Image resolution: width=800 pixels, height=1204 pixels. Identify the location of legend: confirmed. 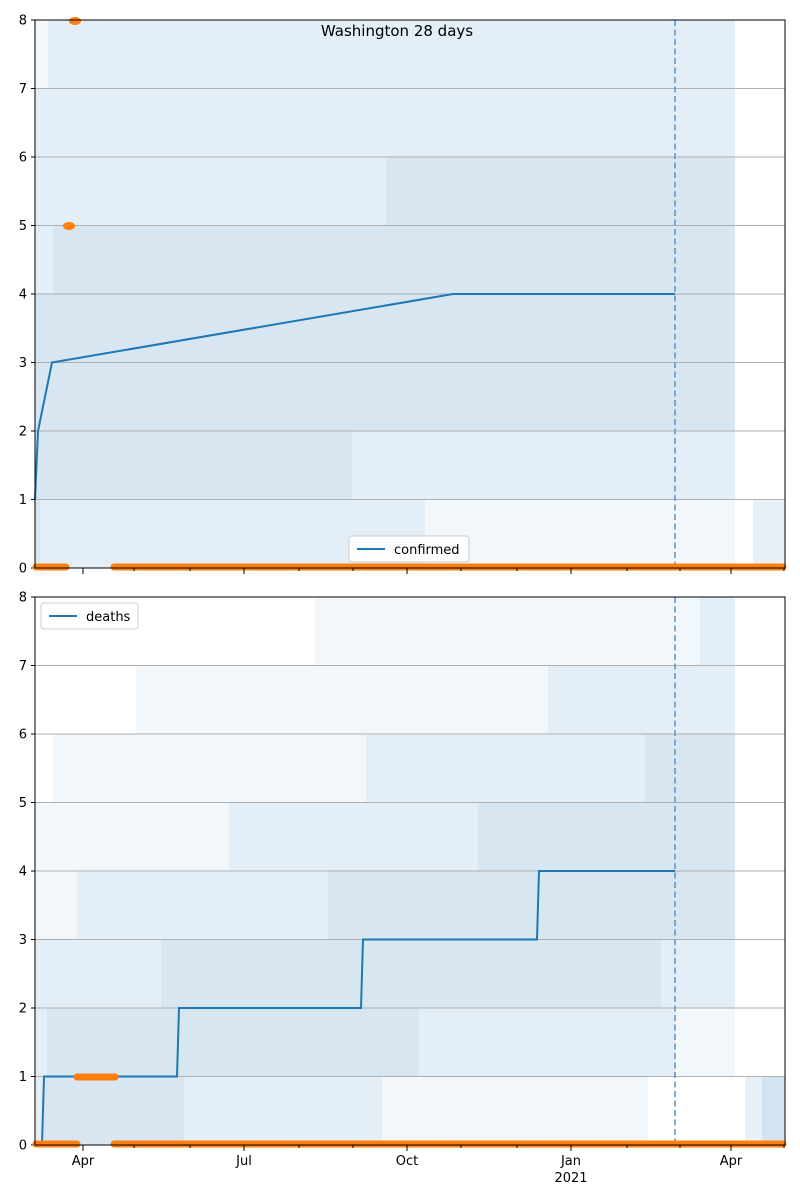
(409, 549).